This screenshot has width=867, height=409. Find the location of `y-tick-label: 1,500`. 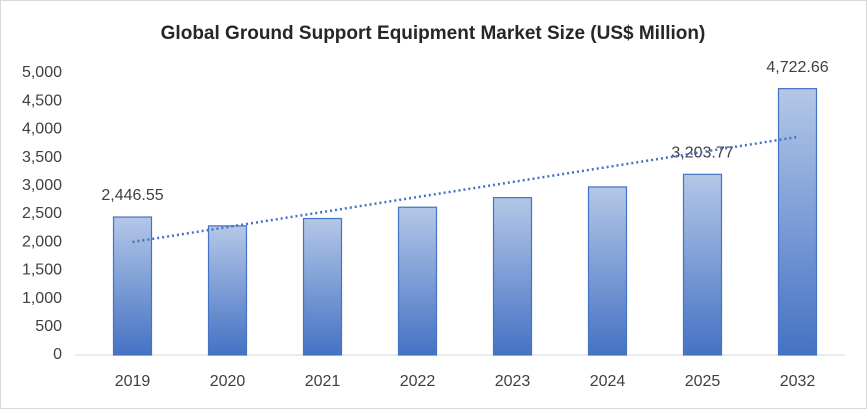

y-tick-label: 1,500 is located at coordinates (42, 270).